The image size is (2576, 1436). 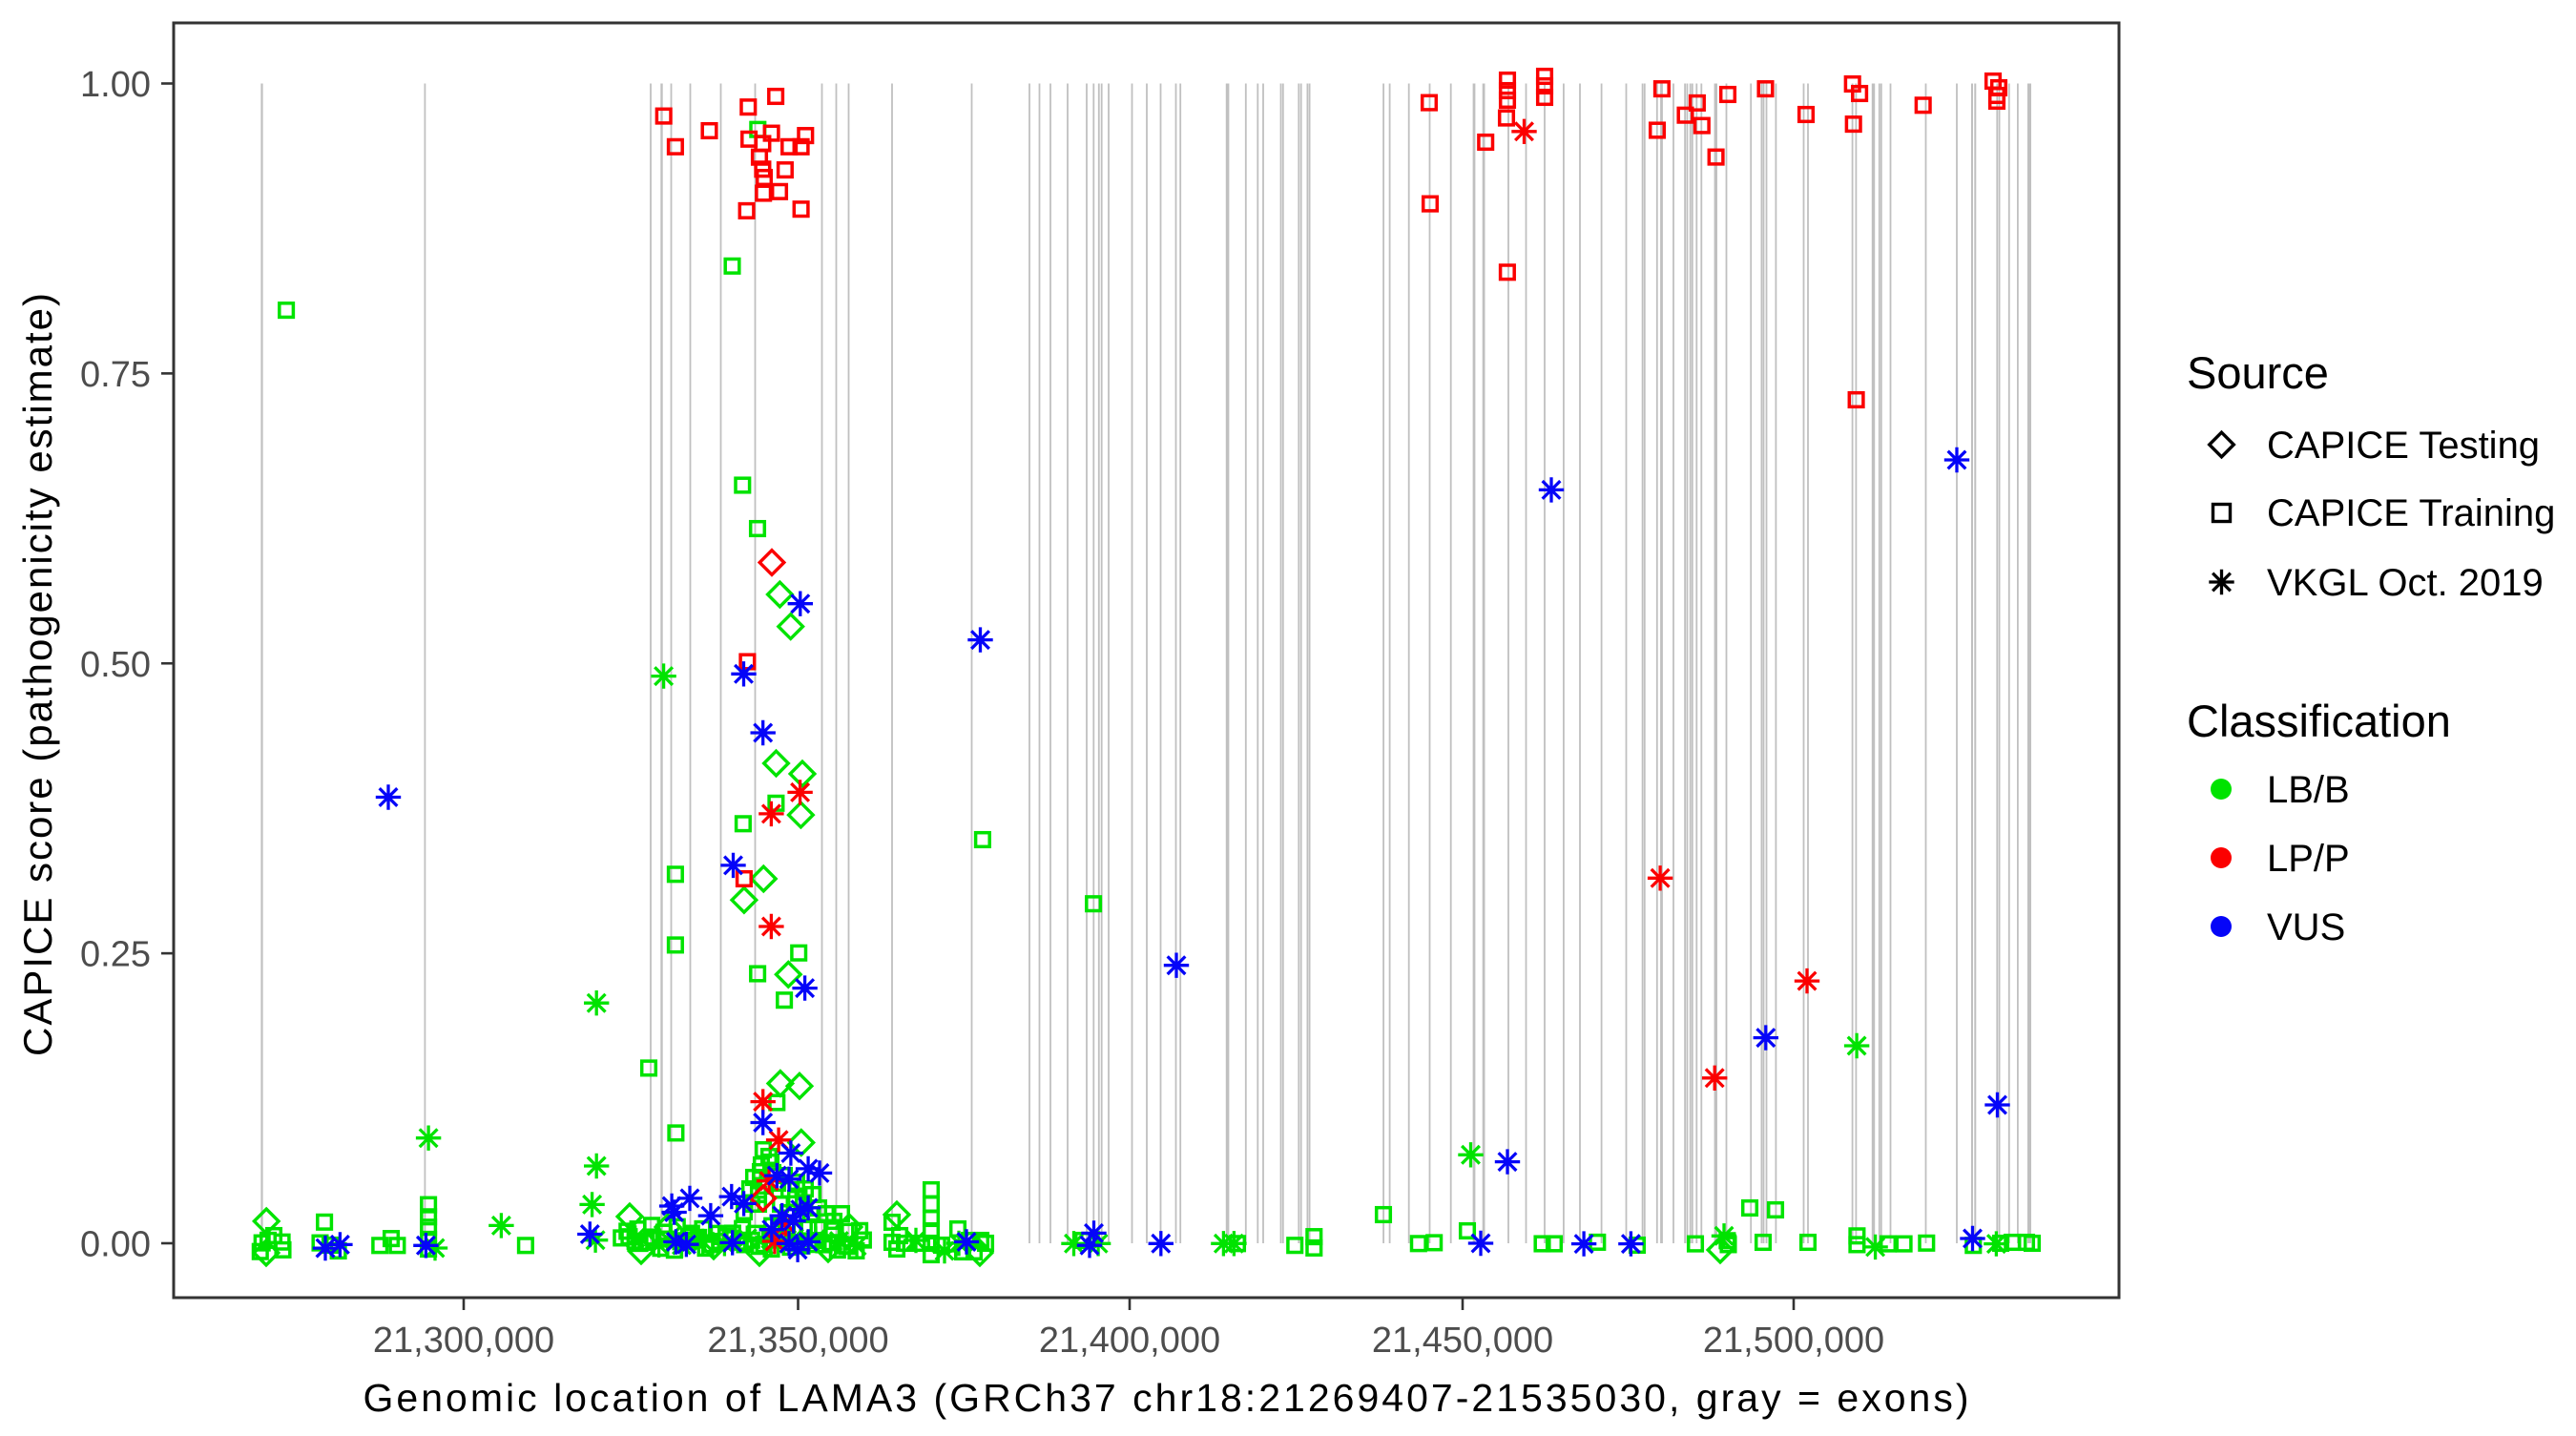 I want to click on svg-text: CAPICE Testing, so click(x=2403, y=446).